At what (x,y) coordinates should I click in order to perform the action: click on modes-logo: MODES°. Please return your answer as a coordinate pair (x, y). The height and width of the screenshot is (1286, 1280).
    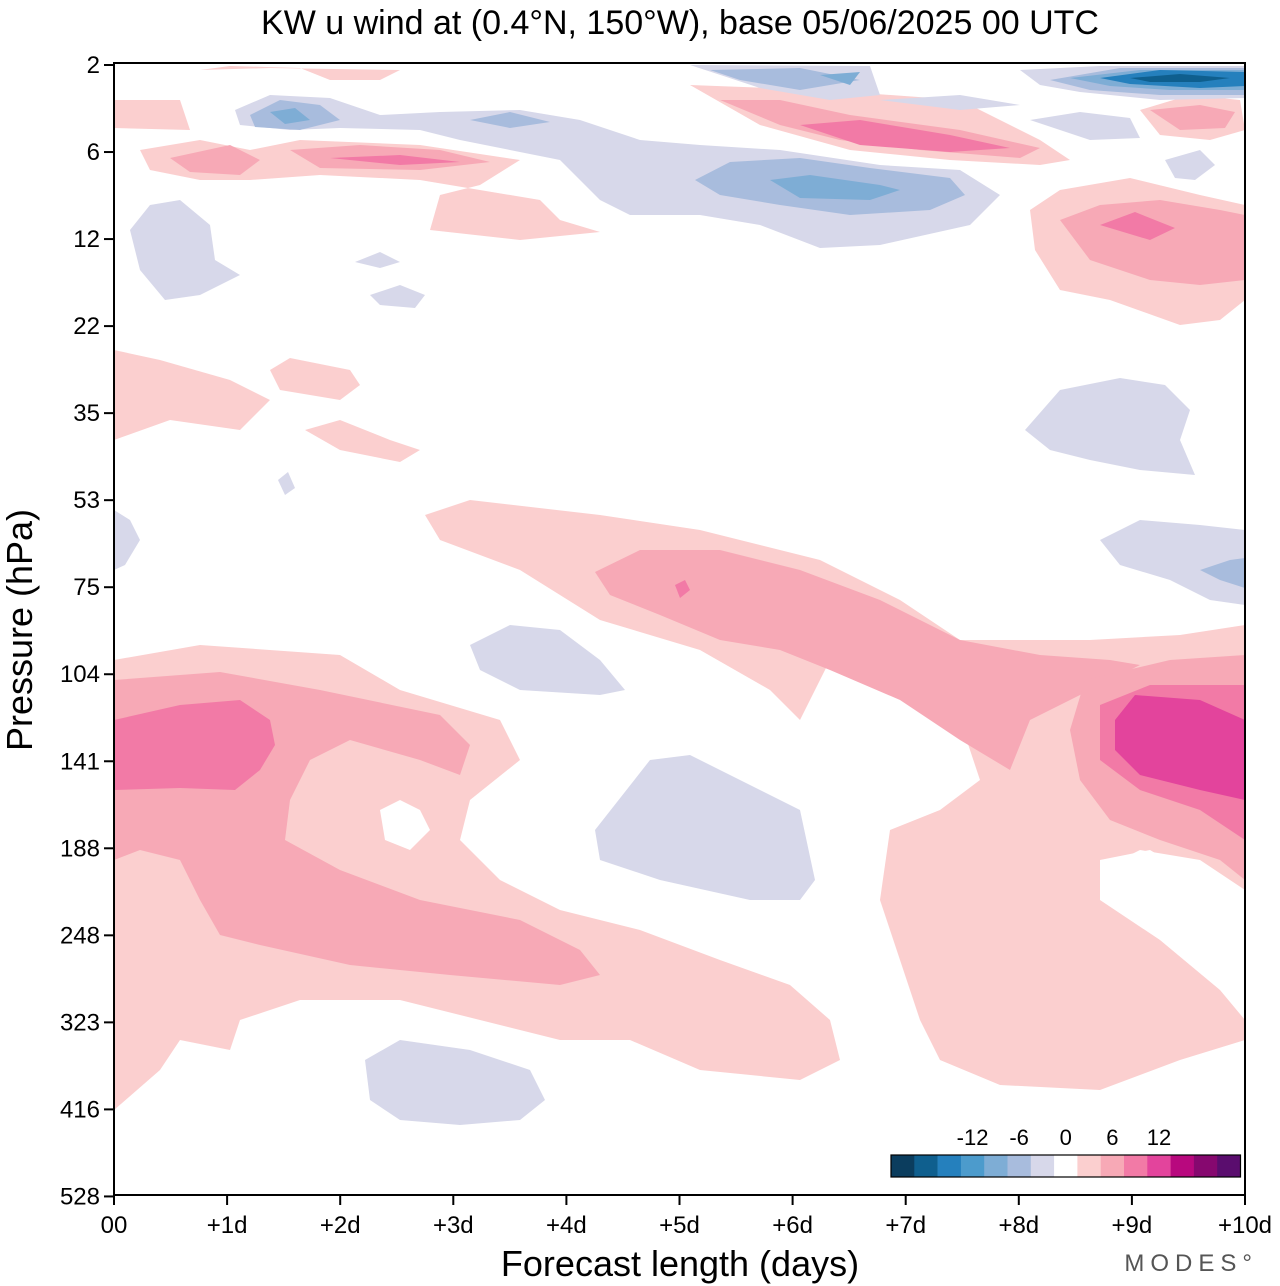
    Looking at the image, I should click on (1191, 1263).